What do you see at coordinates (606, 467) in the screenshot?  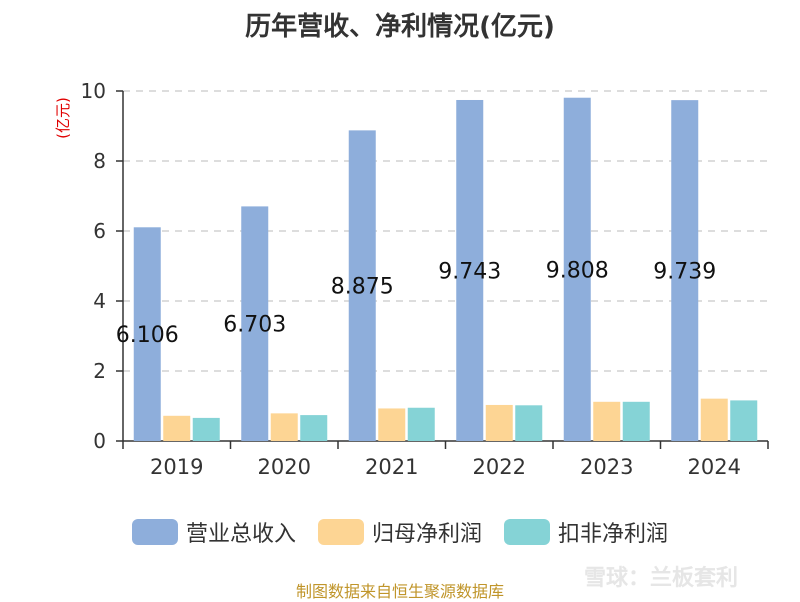 I see `x-tick-label: 2023` at bounding box center [606, 467].